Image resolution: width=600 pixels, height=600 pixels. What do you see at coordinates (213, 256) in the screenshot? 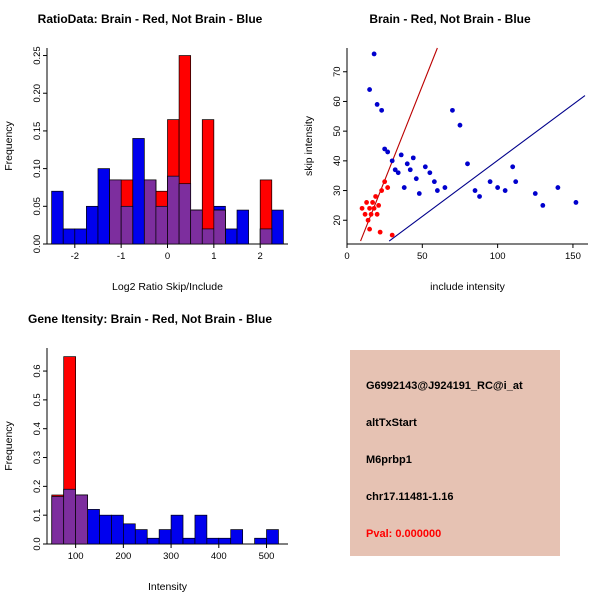
I see `svg-text: 1` at bounding box center [213, 256].